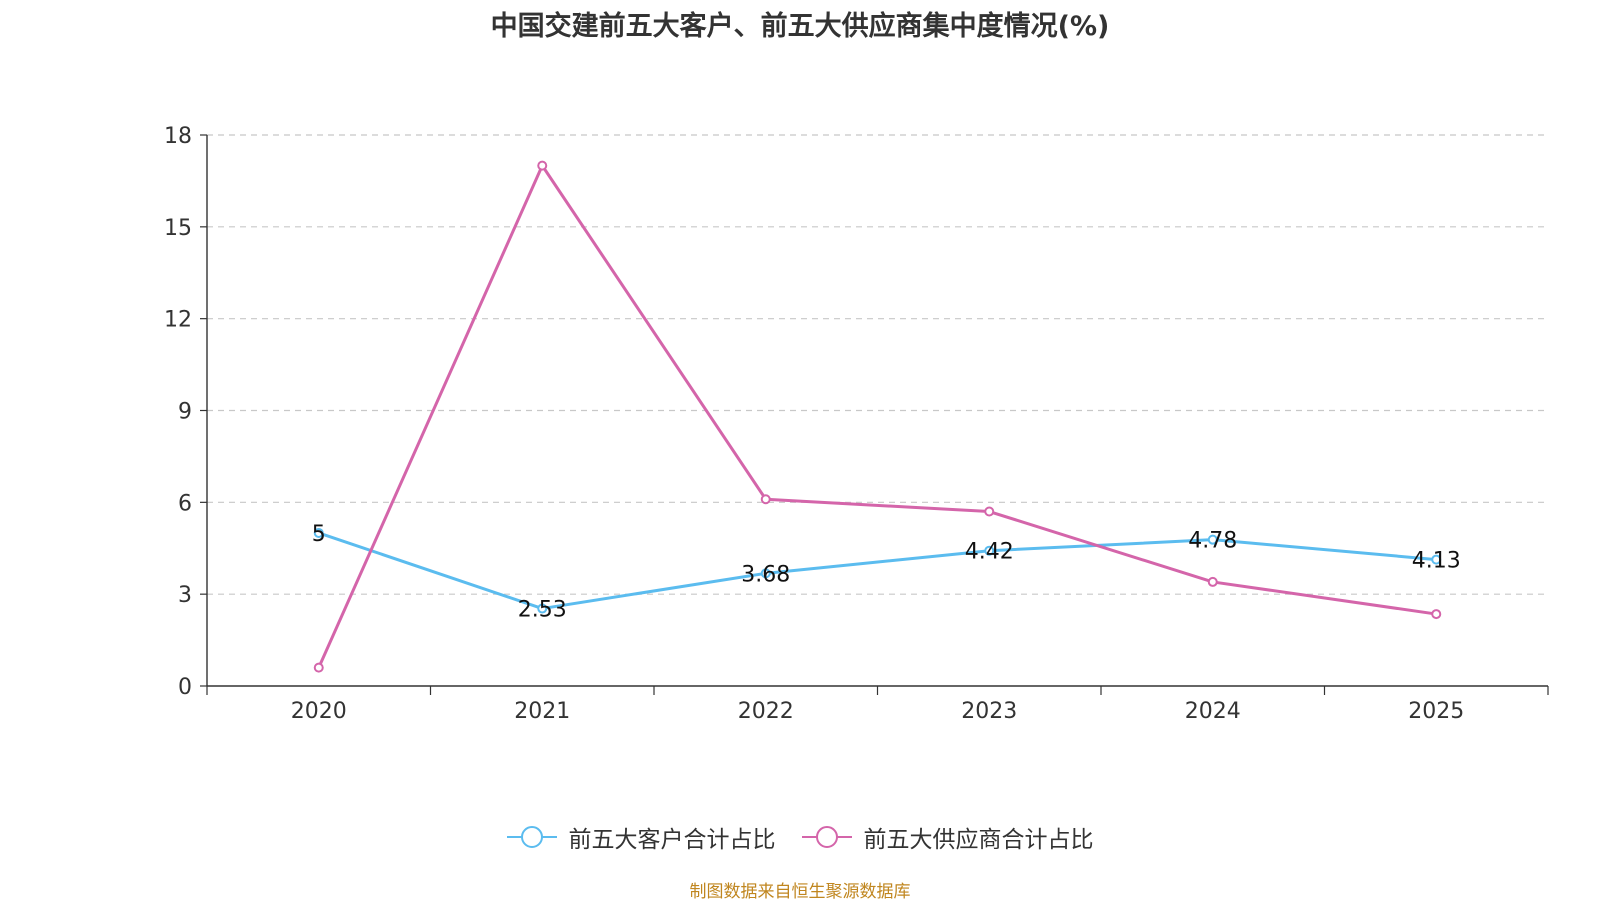 Image resolution: width=1600 pixels, height=902 pixels. I want to click on y-tick-label: 3, so click(185, 595).